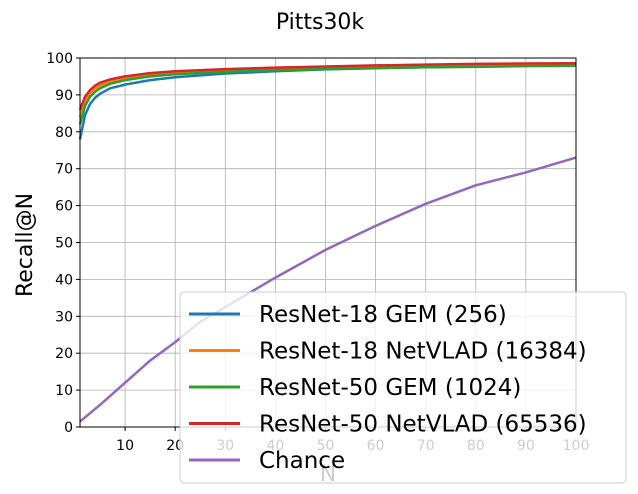  I want to click on x-tick-label: 10, so click(125, 446).